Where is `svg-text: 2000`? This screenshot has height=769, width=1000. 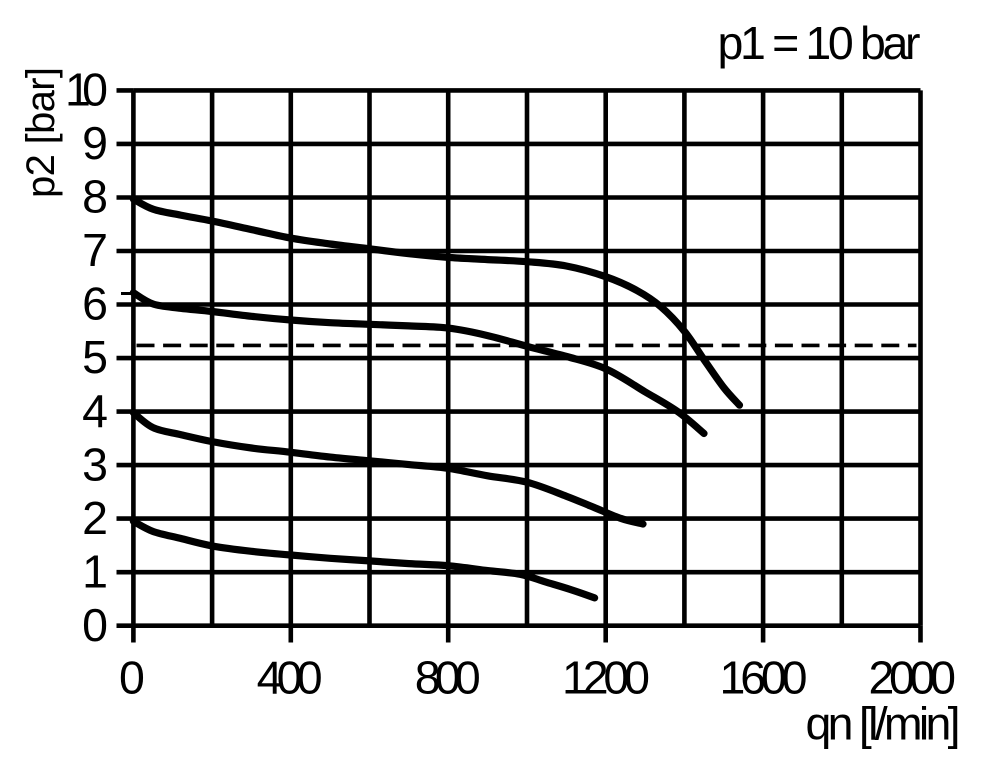 svg-text: 2000 is located at coordinates (912, 678).